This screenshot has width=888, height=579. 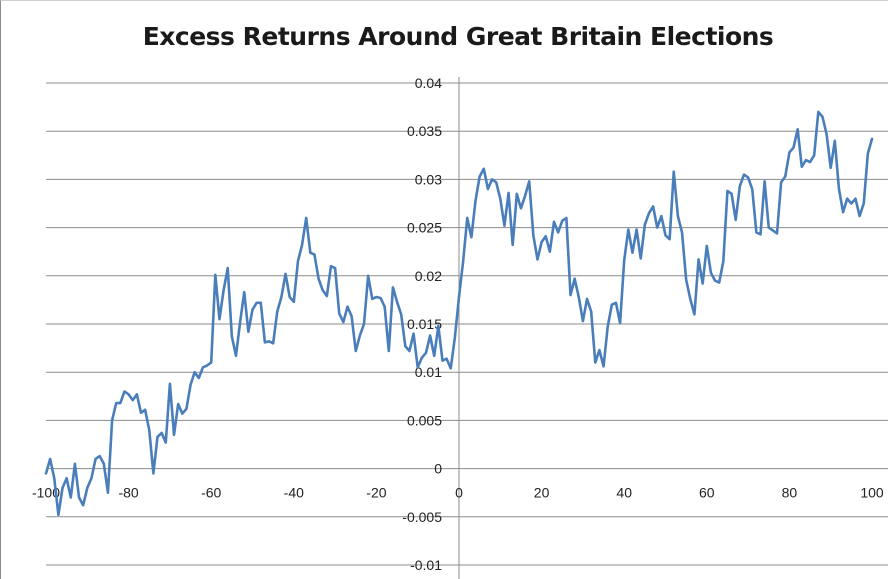 I want to click on x-tick-labels: -100 -80 -60 -40 -20 0 20 40 60 80 100, so click(x=458, y=493).